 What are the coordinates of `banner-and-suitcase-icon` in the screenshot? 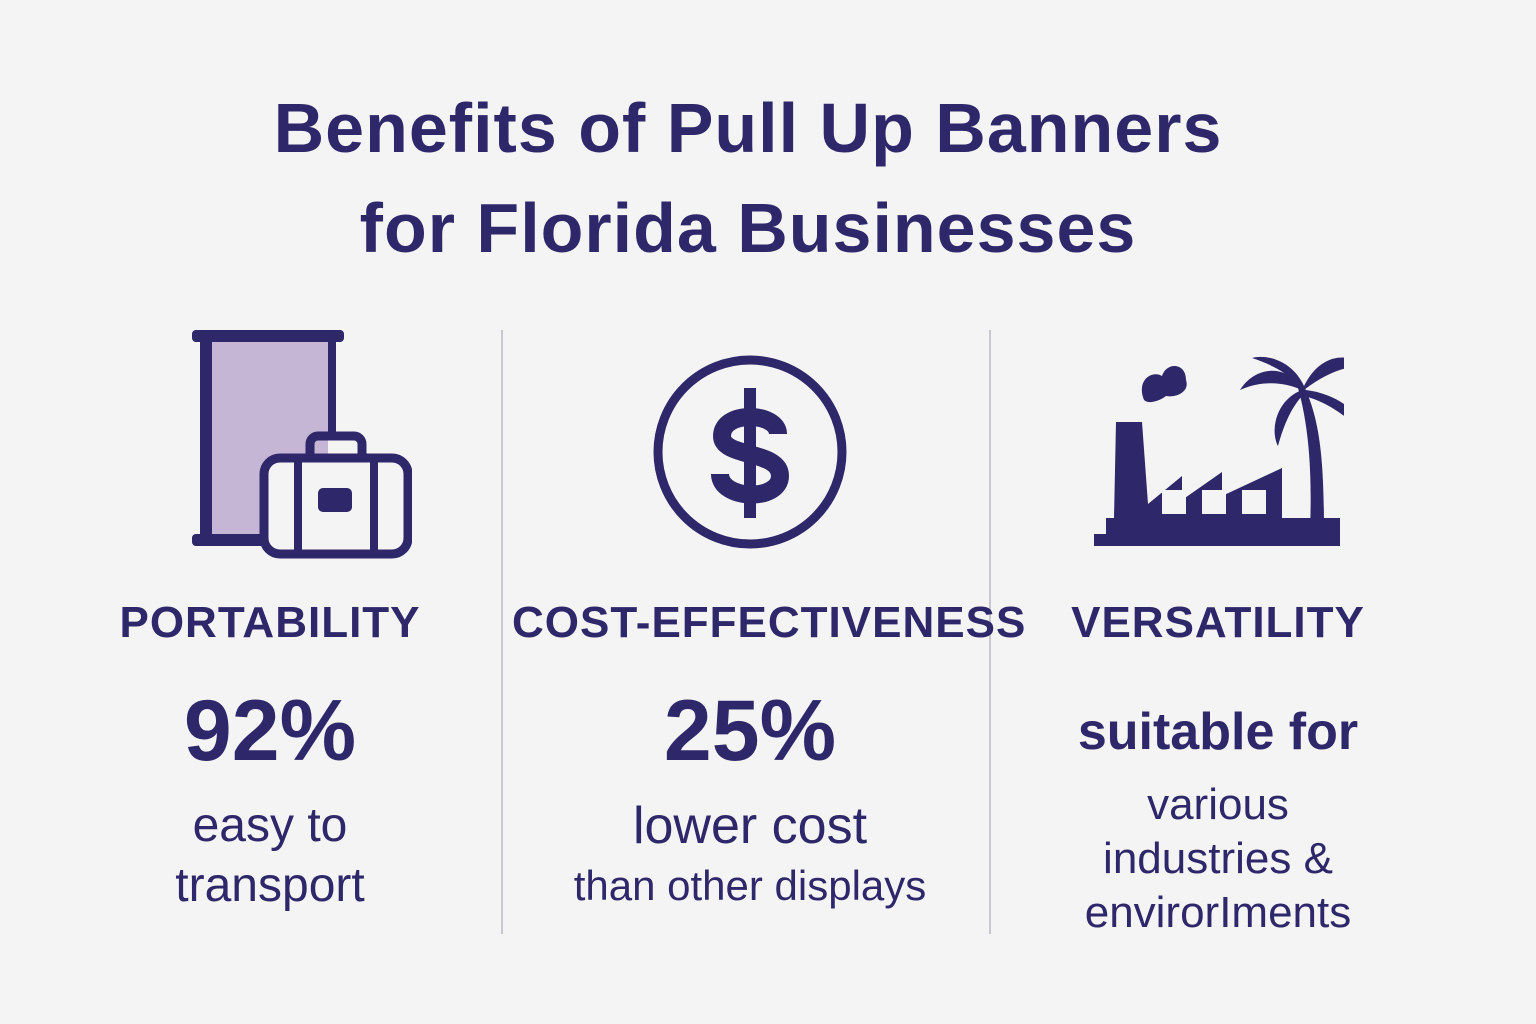 It's located at (302, 444).